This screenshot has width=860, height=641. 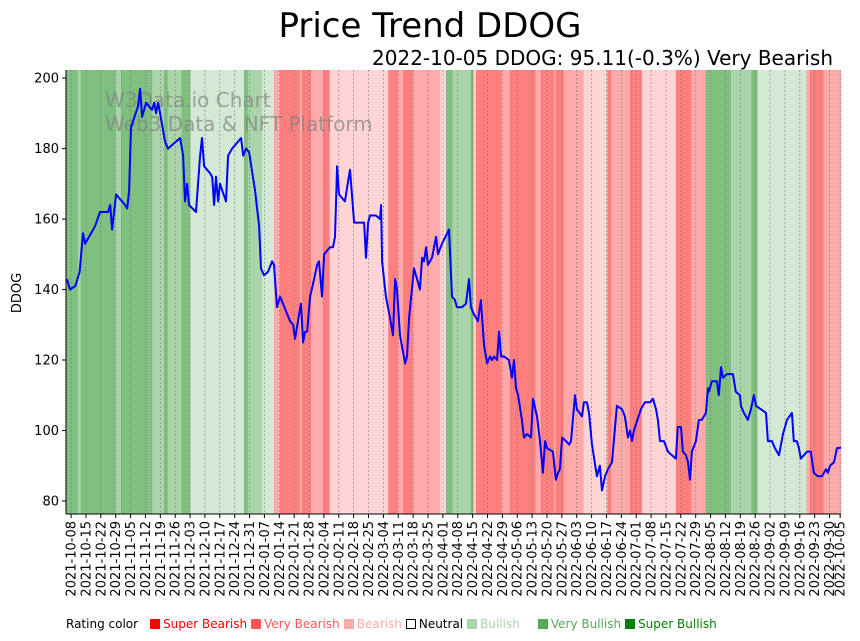 What do you see at coordinates (592, 559) in the screenshot?
I see `x-tick-label: 2022-06-10` at bounding box center [592, 559].